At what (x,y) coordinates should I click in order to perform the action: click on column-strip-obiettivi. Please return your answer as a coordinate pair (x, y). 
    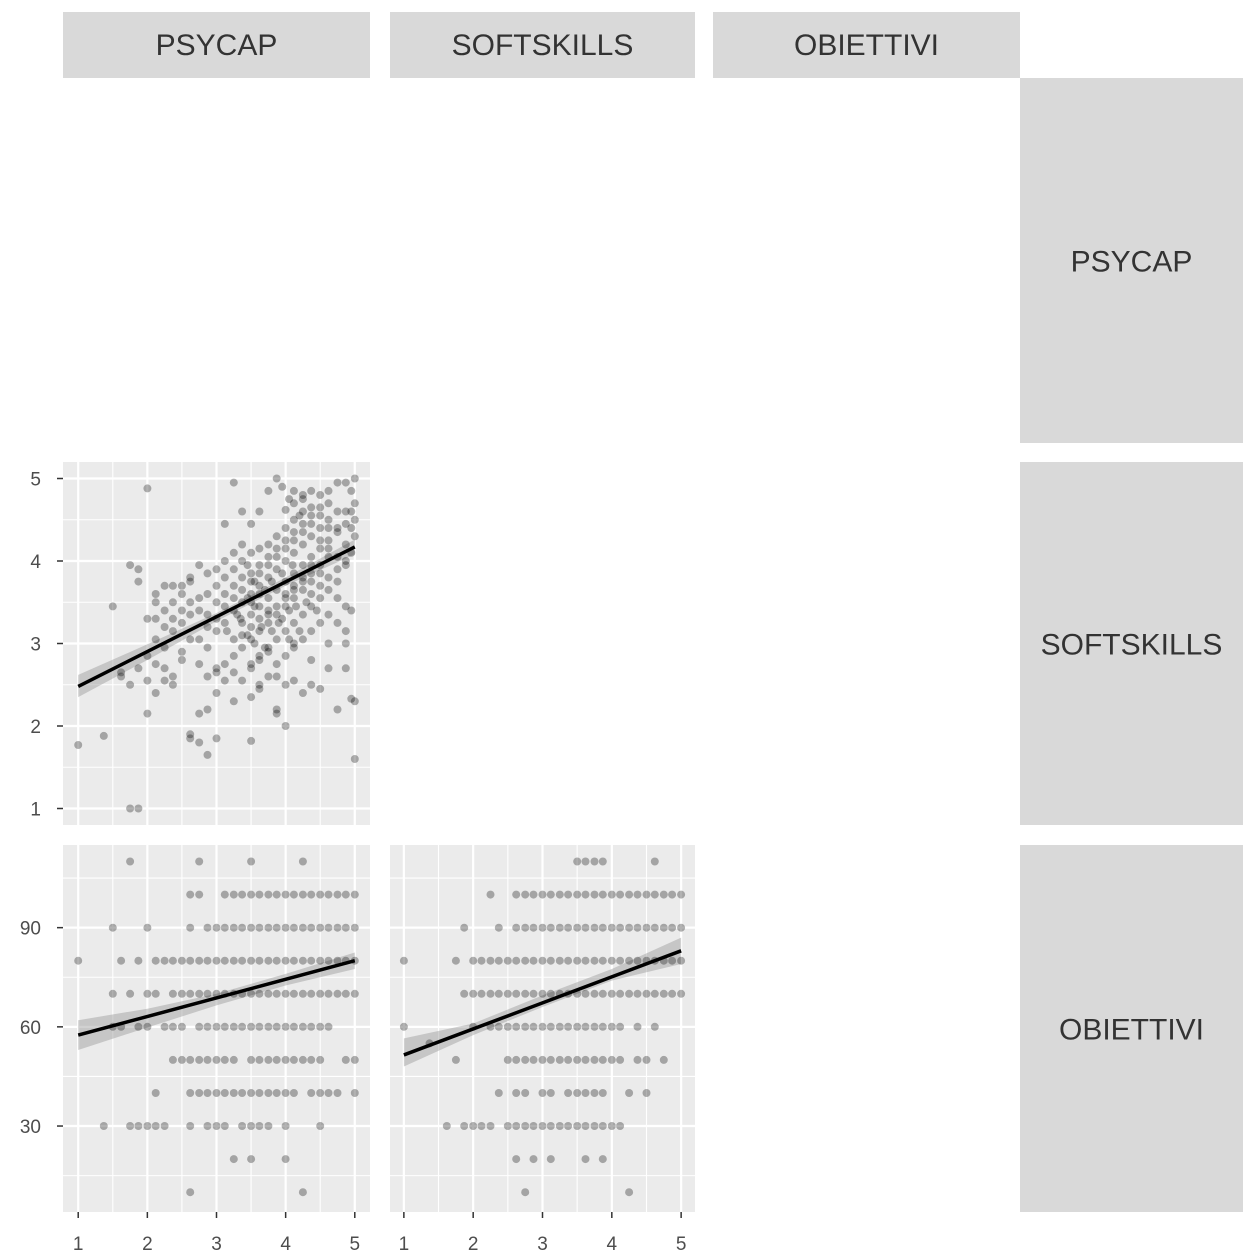
    Looking at the image, I should click on (866, 45).